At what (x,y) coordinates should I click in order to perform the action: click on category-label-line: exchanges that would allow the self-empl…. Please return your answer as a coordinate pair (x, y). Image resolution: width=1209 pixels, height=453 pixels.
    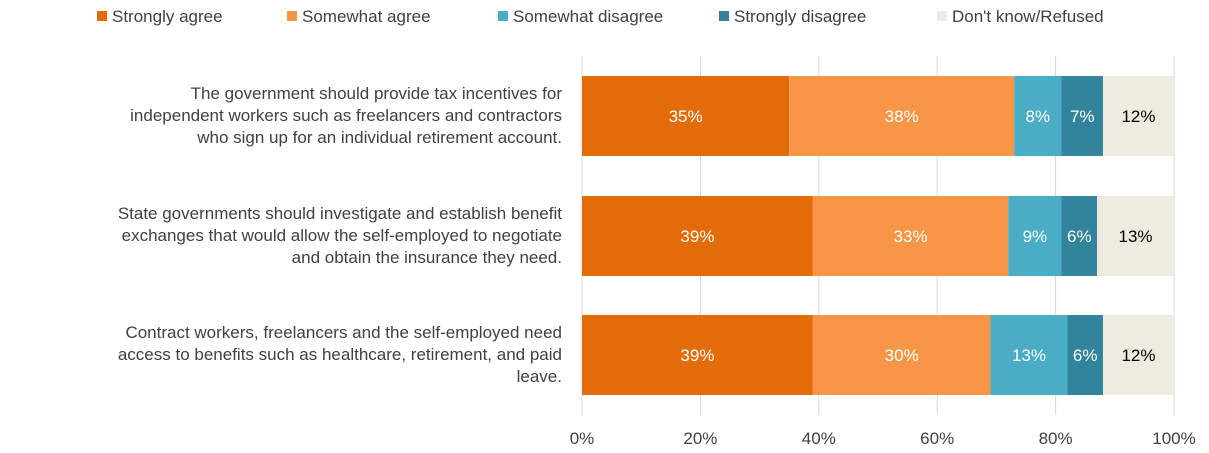
    Looking at the image, I should click on (342, 235).